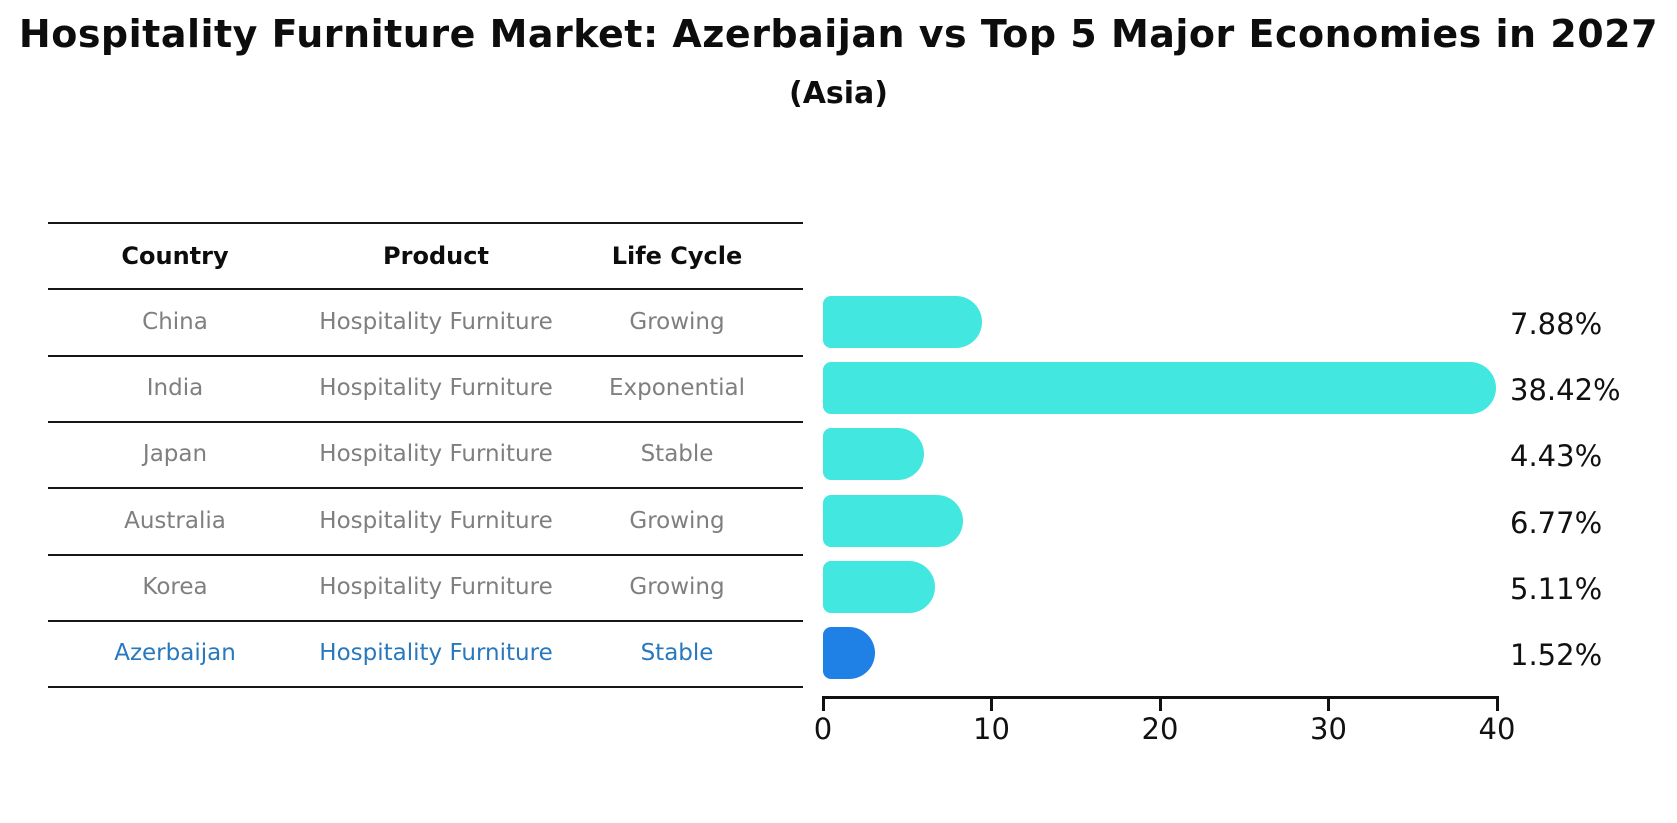  What do you see at coordinates (849, 653) in the screenshot?
I see `bar-azerbaijan` at bounding box center [849, 653].